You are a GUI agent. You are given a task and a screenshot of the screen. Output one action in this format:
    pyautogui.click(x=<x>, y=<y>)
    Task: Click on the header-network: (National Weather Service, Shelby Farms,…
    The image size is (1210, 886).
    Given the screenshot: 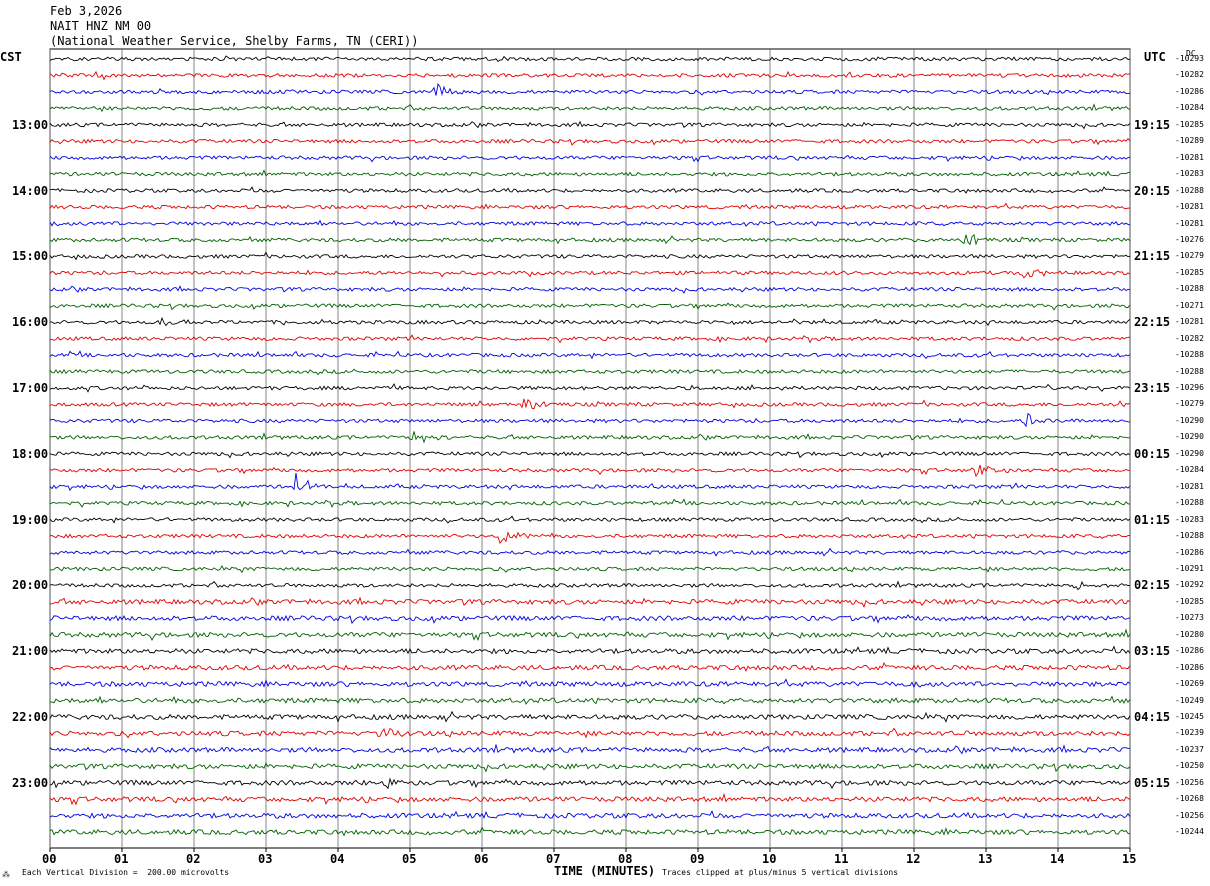 What is the action you would take?
    pyautogui.click(x=234, y=41)
    